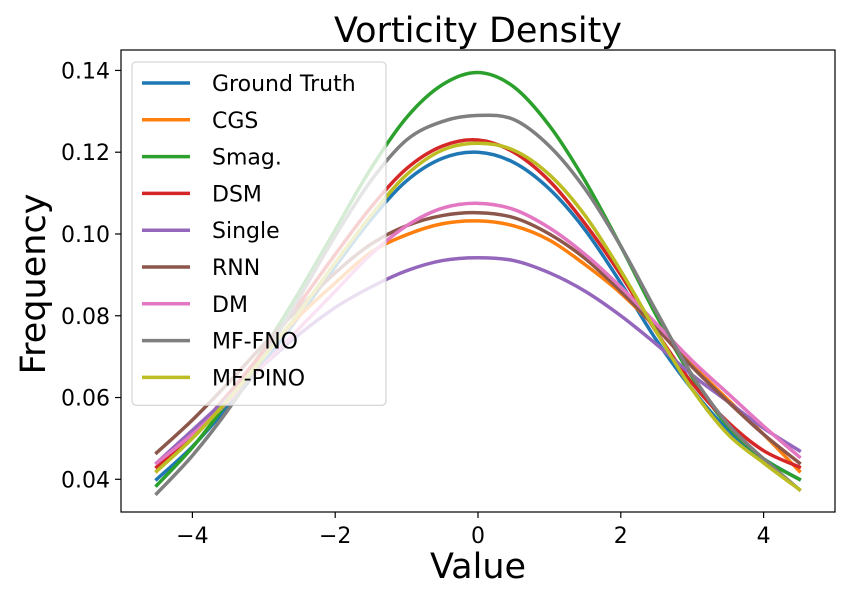  What do you see at coordinates (764, 536) in the screenshot?
I see `x-tick-label: 4` at bounding box center [764, 536].